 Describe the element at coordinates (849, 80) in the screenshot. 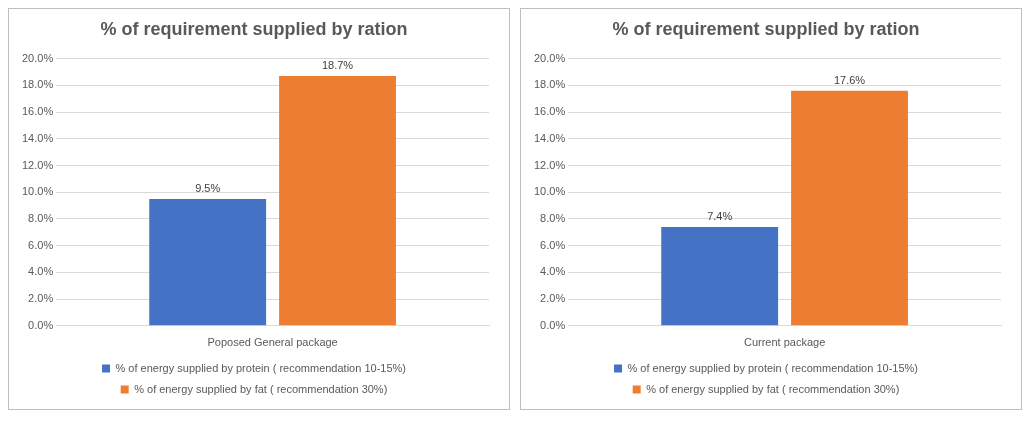

I see `data-label: 17.6%` at that location.